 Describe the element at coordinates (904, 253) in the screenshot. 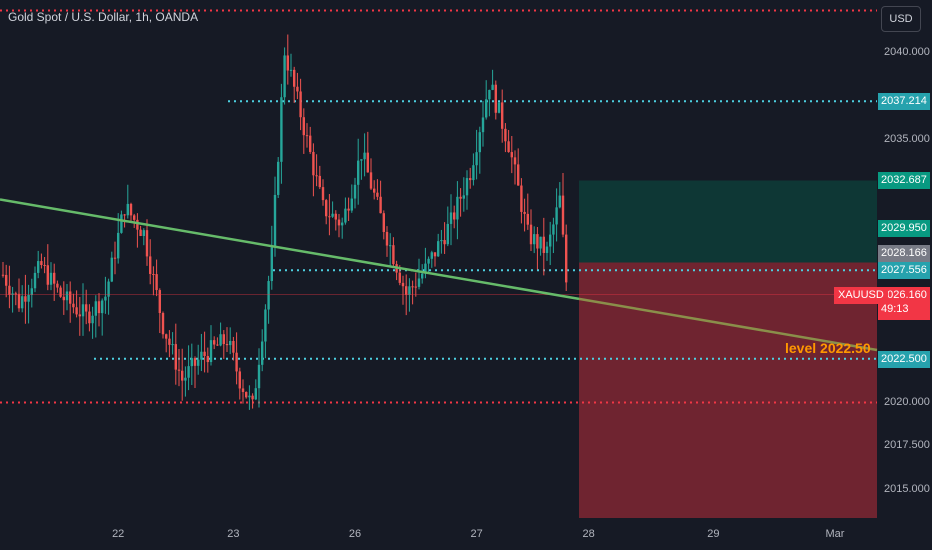

I see `price-badge: 2028.166` at that location.